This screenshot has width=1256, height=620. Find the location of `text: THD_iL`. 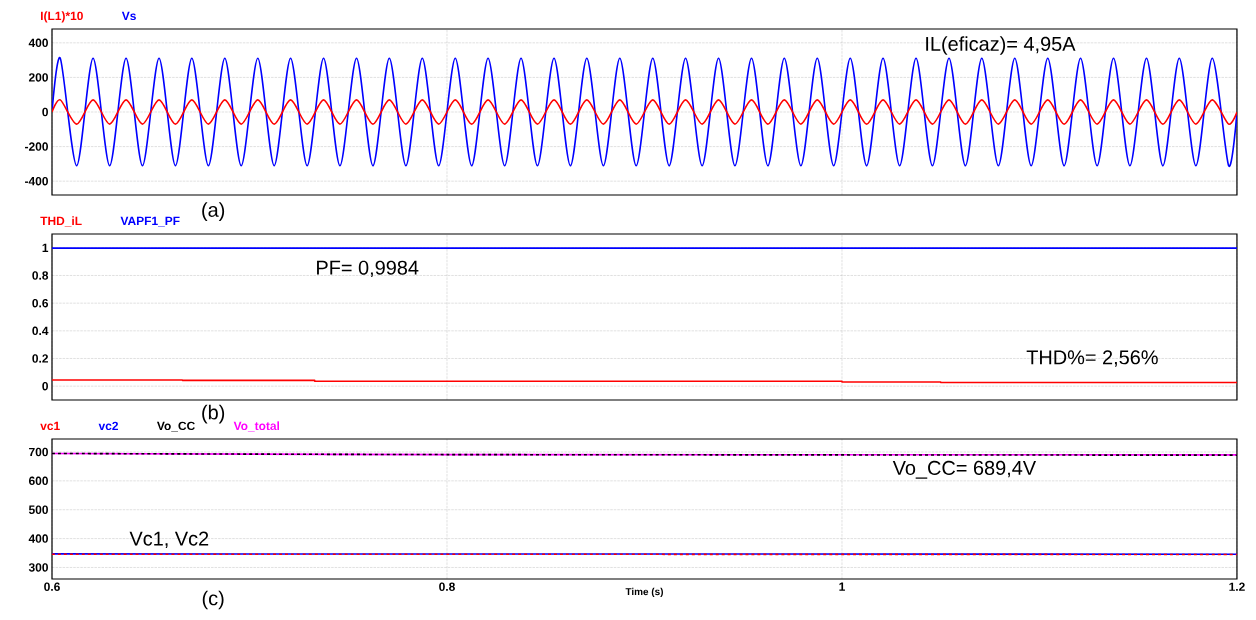

text: THD_iL is located at coordinates (61, 221).